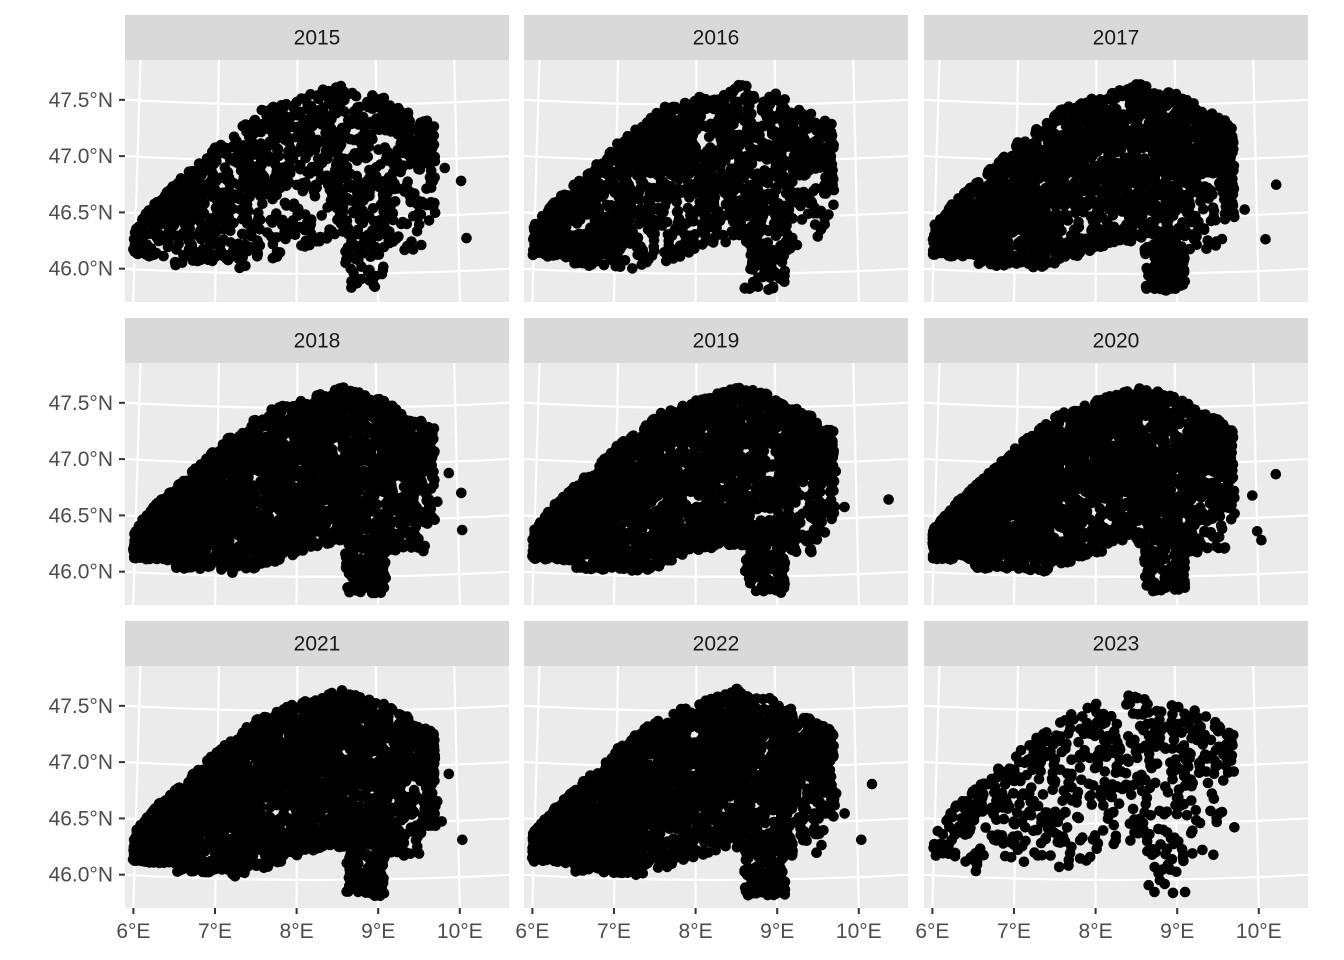  Describe the element at coordinates (81, 269) in the screenshot. I see `y-tick-label: 46.0°N` at that location.